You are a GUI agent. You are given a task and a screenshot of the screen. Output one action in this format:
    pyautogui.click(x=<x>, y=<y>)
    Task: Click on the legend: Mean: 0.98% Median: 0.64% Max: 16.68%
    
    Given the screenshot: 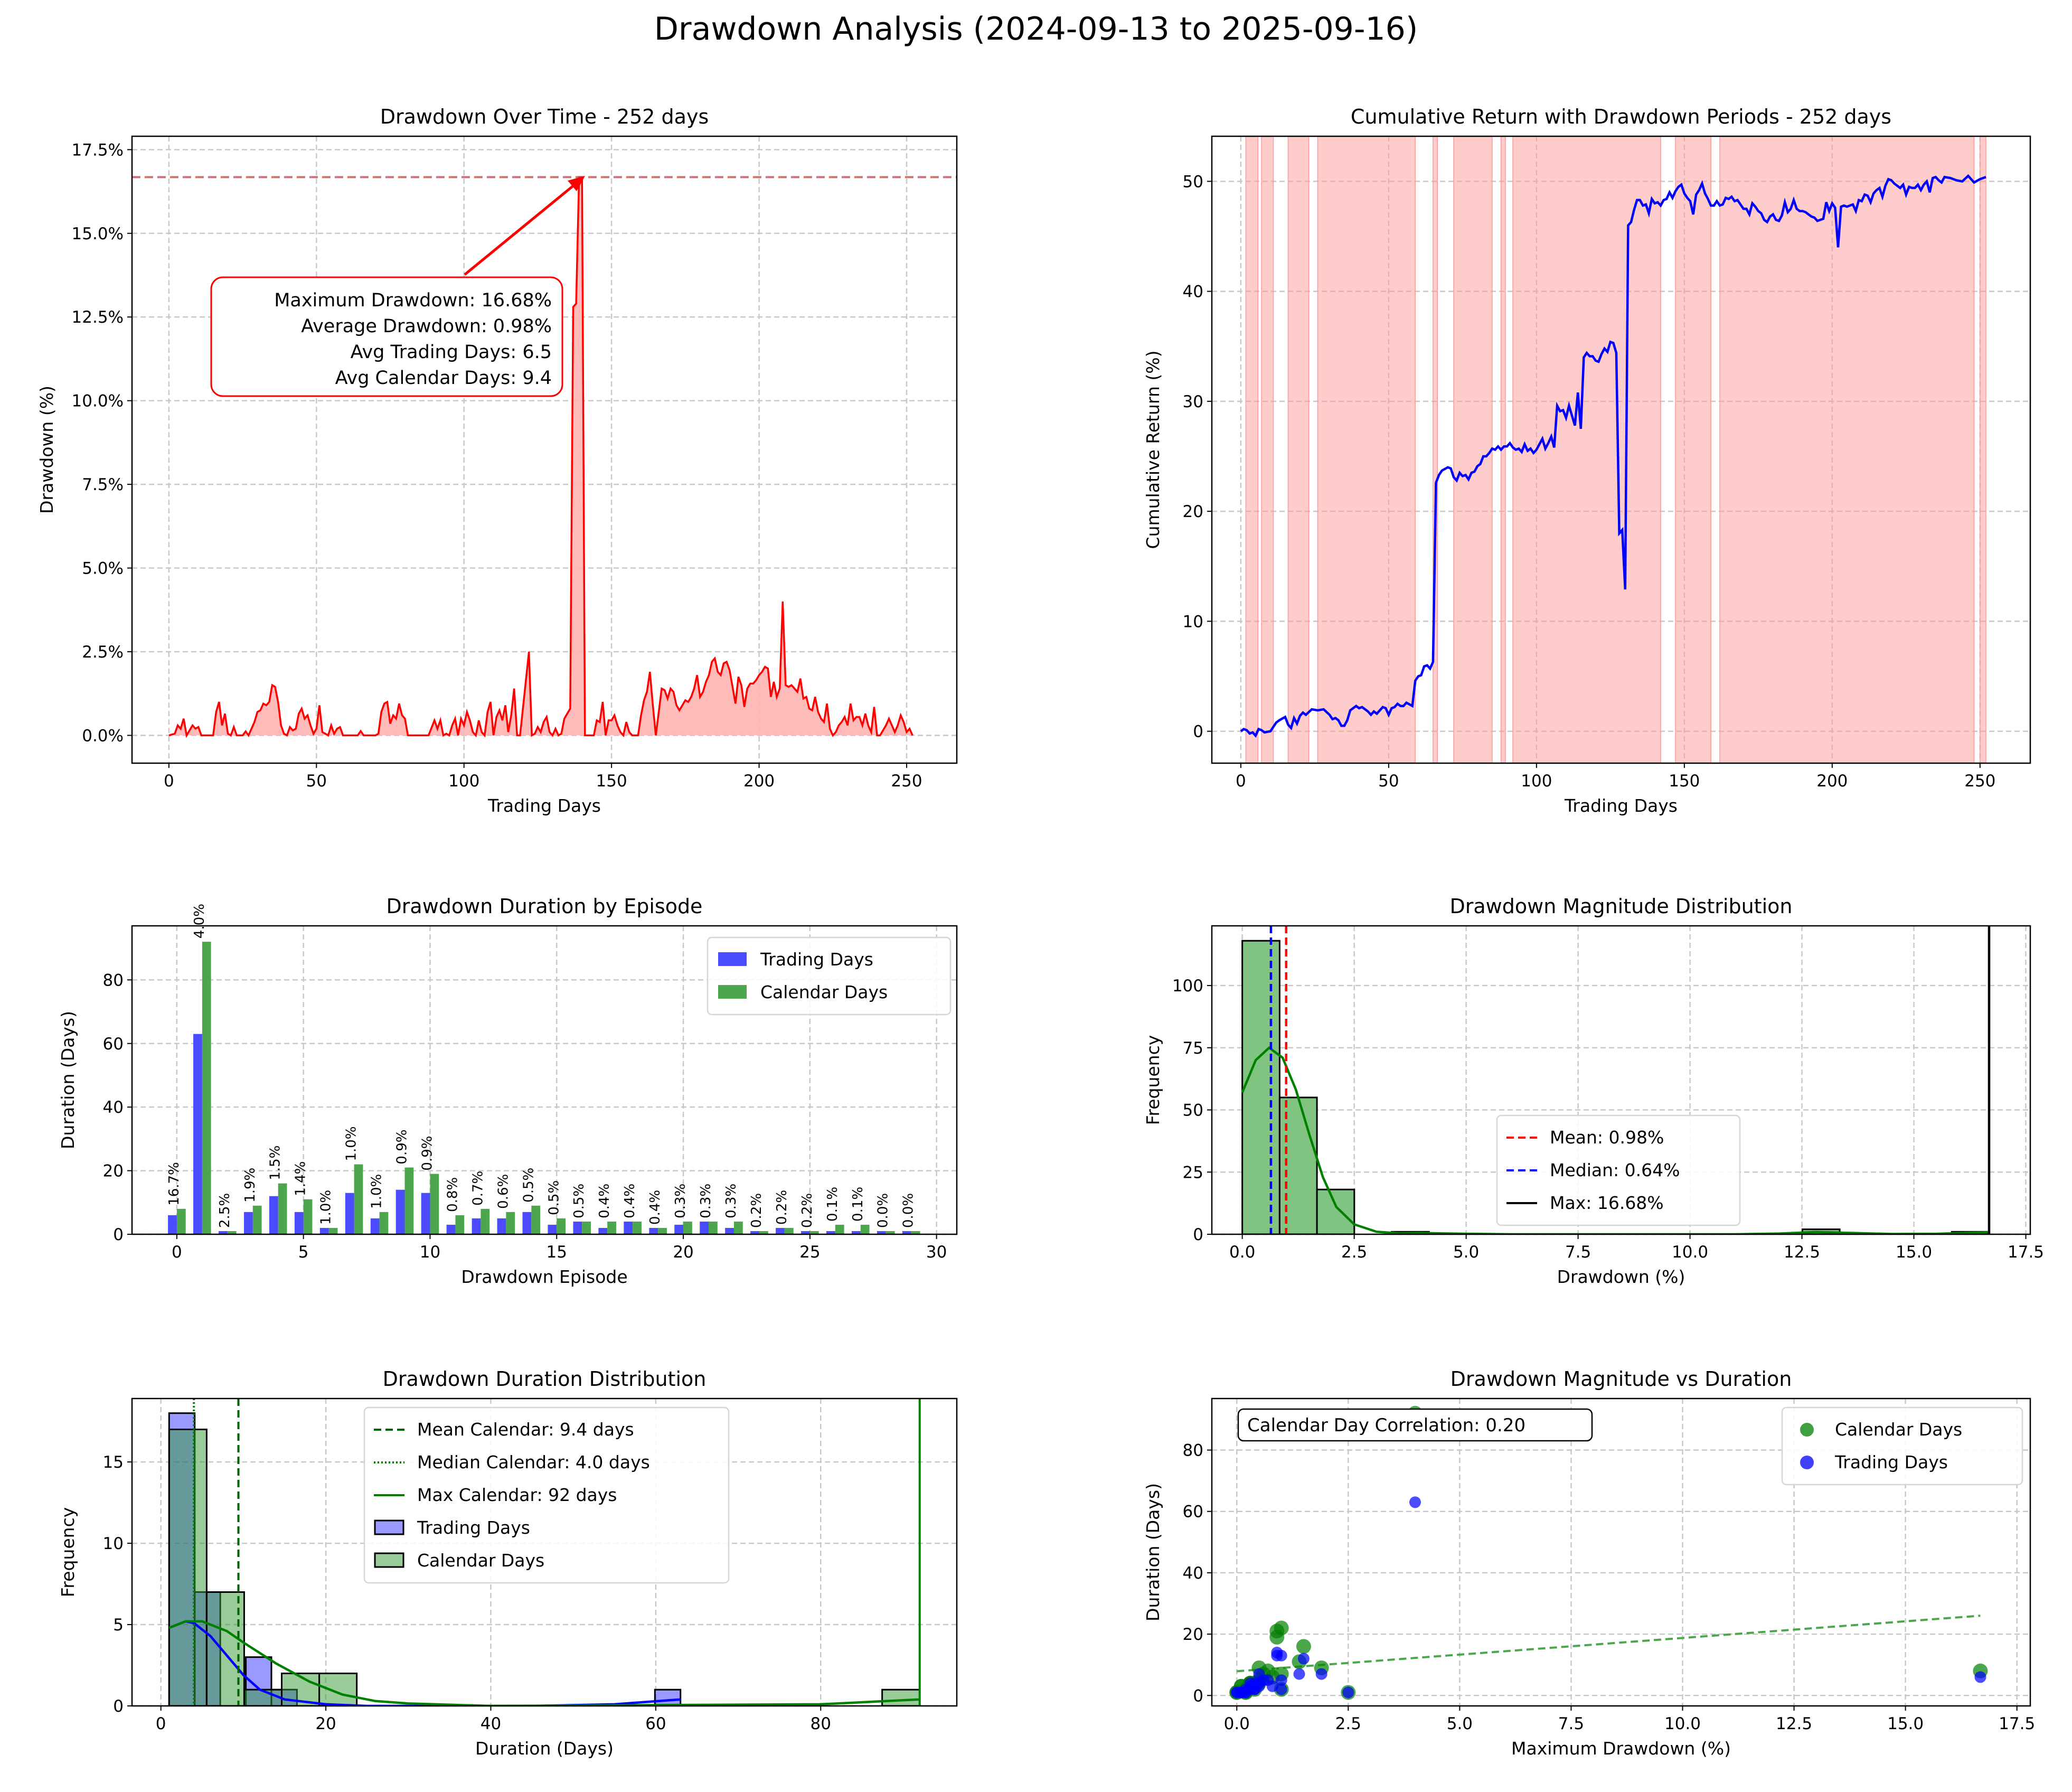 What is the action you would take?
    pyautogui.click(x=1618, y=1170)
    